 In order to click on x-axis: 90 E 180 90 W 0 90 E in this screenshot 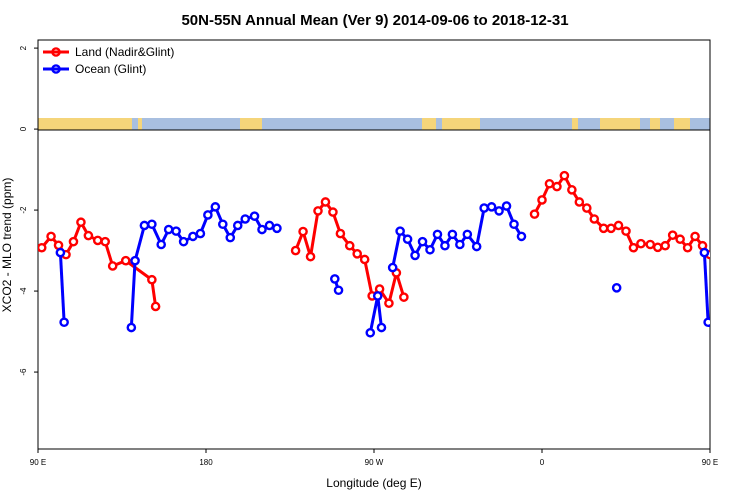, I will do `click(374, 458)`.